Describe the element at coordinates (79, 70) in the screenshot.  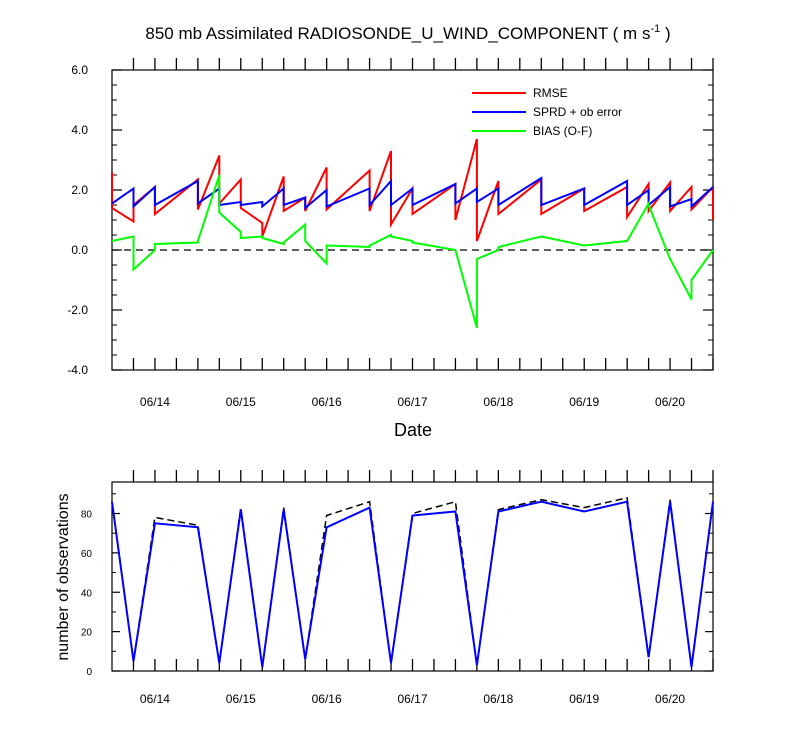
I see `y-tick-label: 6.0` at that location.